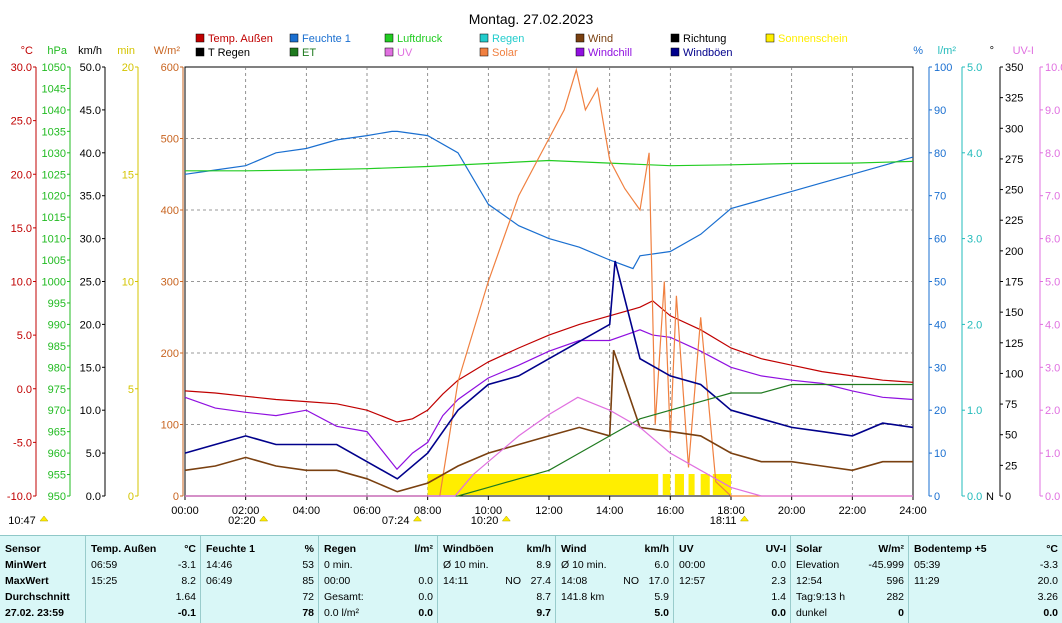 This screenshot has width=1062, height=623. Describe the element at coordinates (818, 565) in the screenshot. I see `stats-cell: Elevation` at that location.